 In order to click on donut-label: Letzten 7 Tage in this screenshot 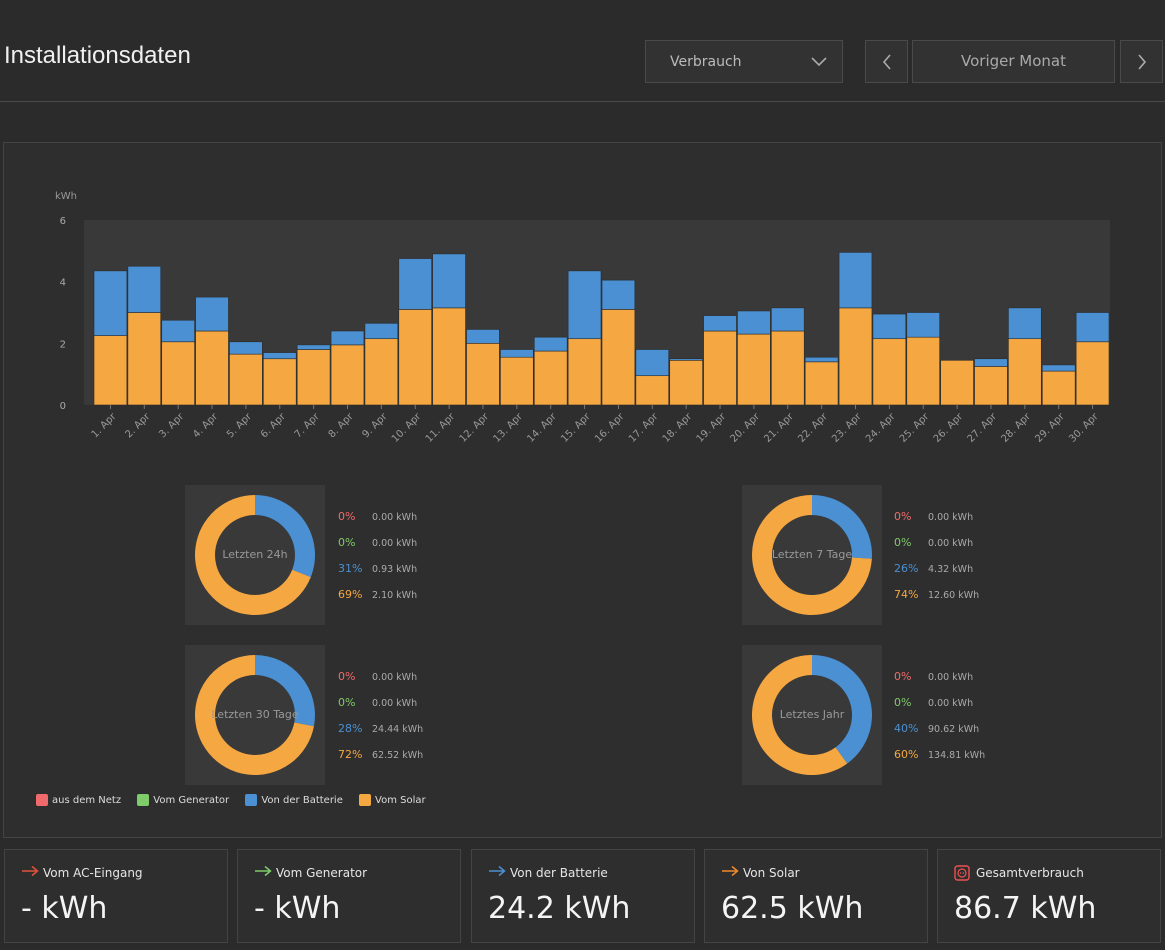, I will do `click(812, 554)`.